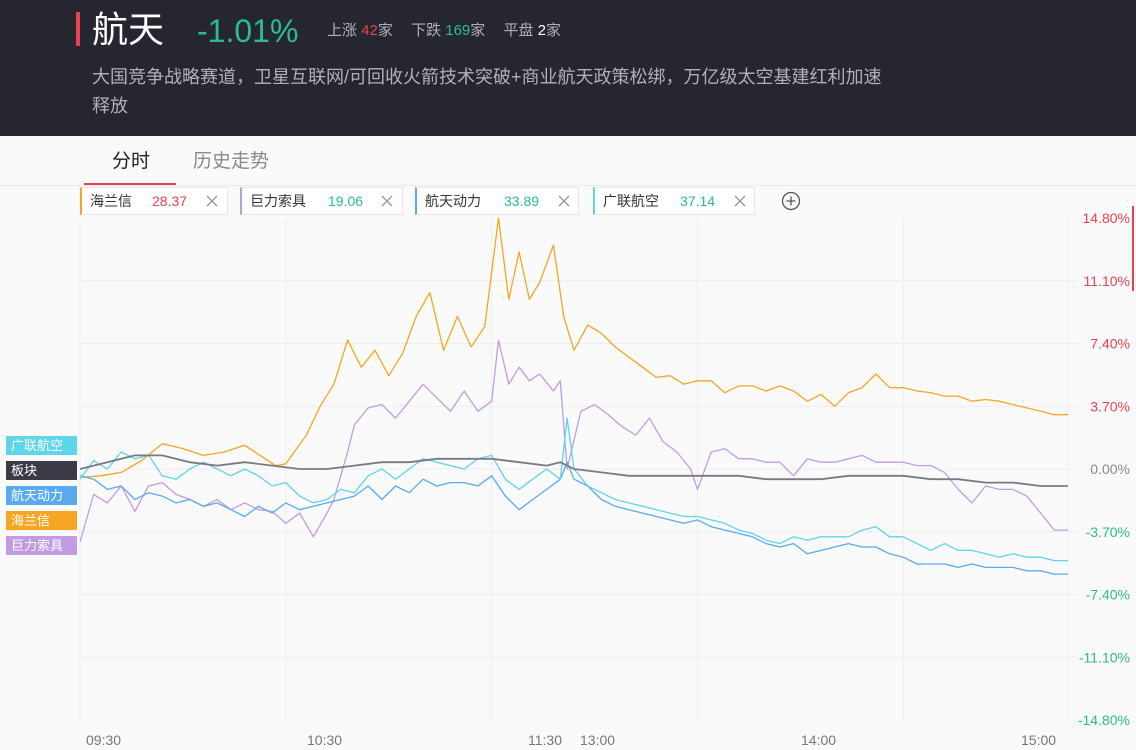  What do you see at coordinates (78, 29) in the screenshot?
I see `title-accent-bar` at bounding box center [78, 29].